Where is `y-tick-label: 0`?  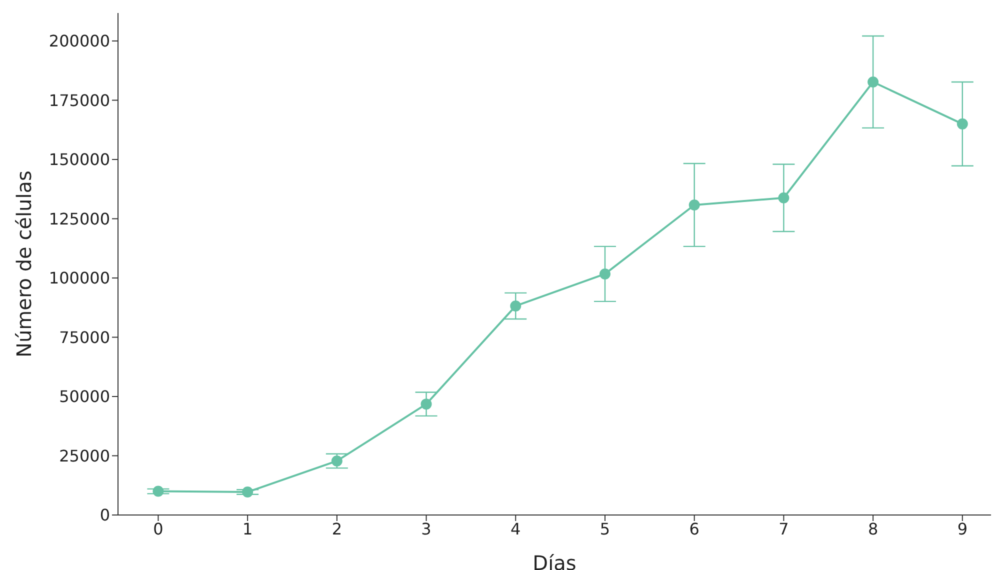 y-tick-label: 0 is located at coordinates (105, 515).